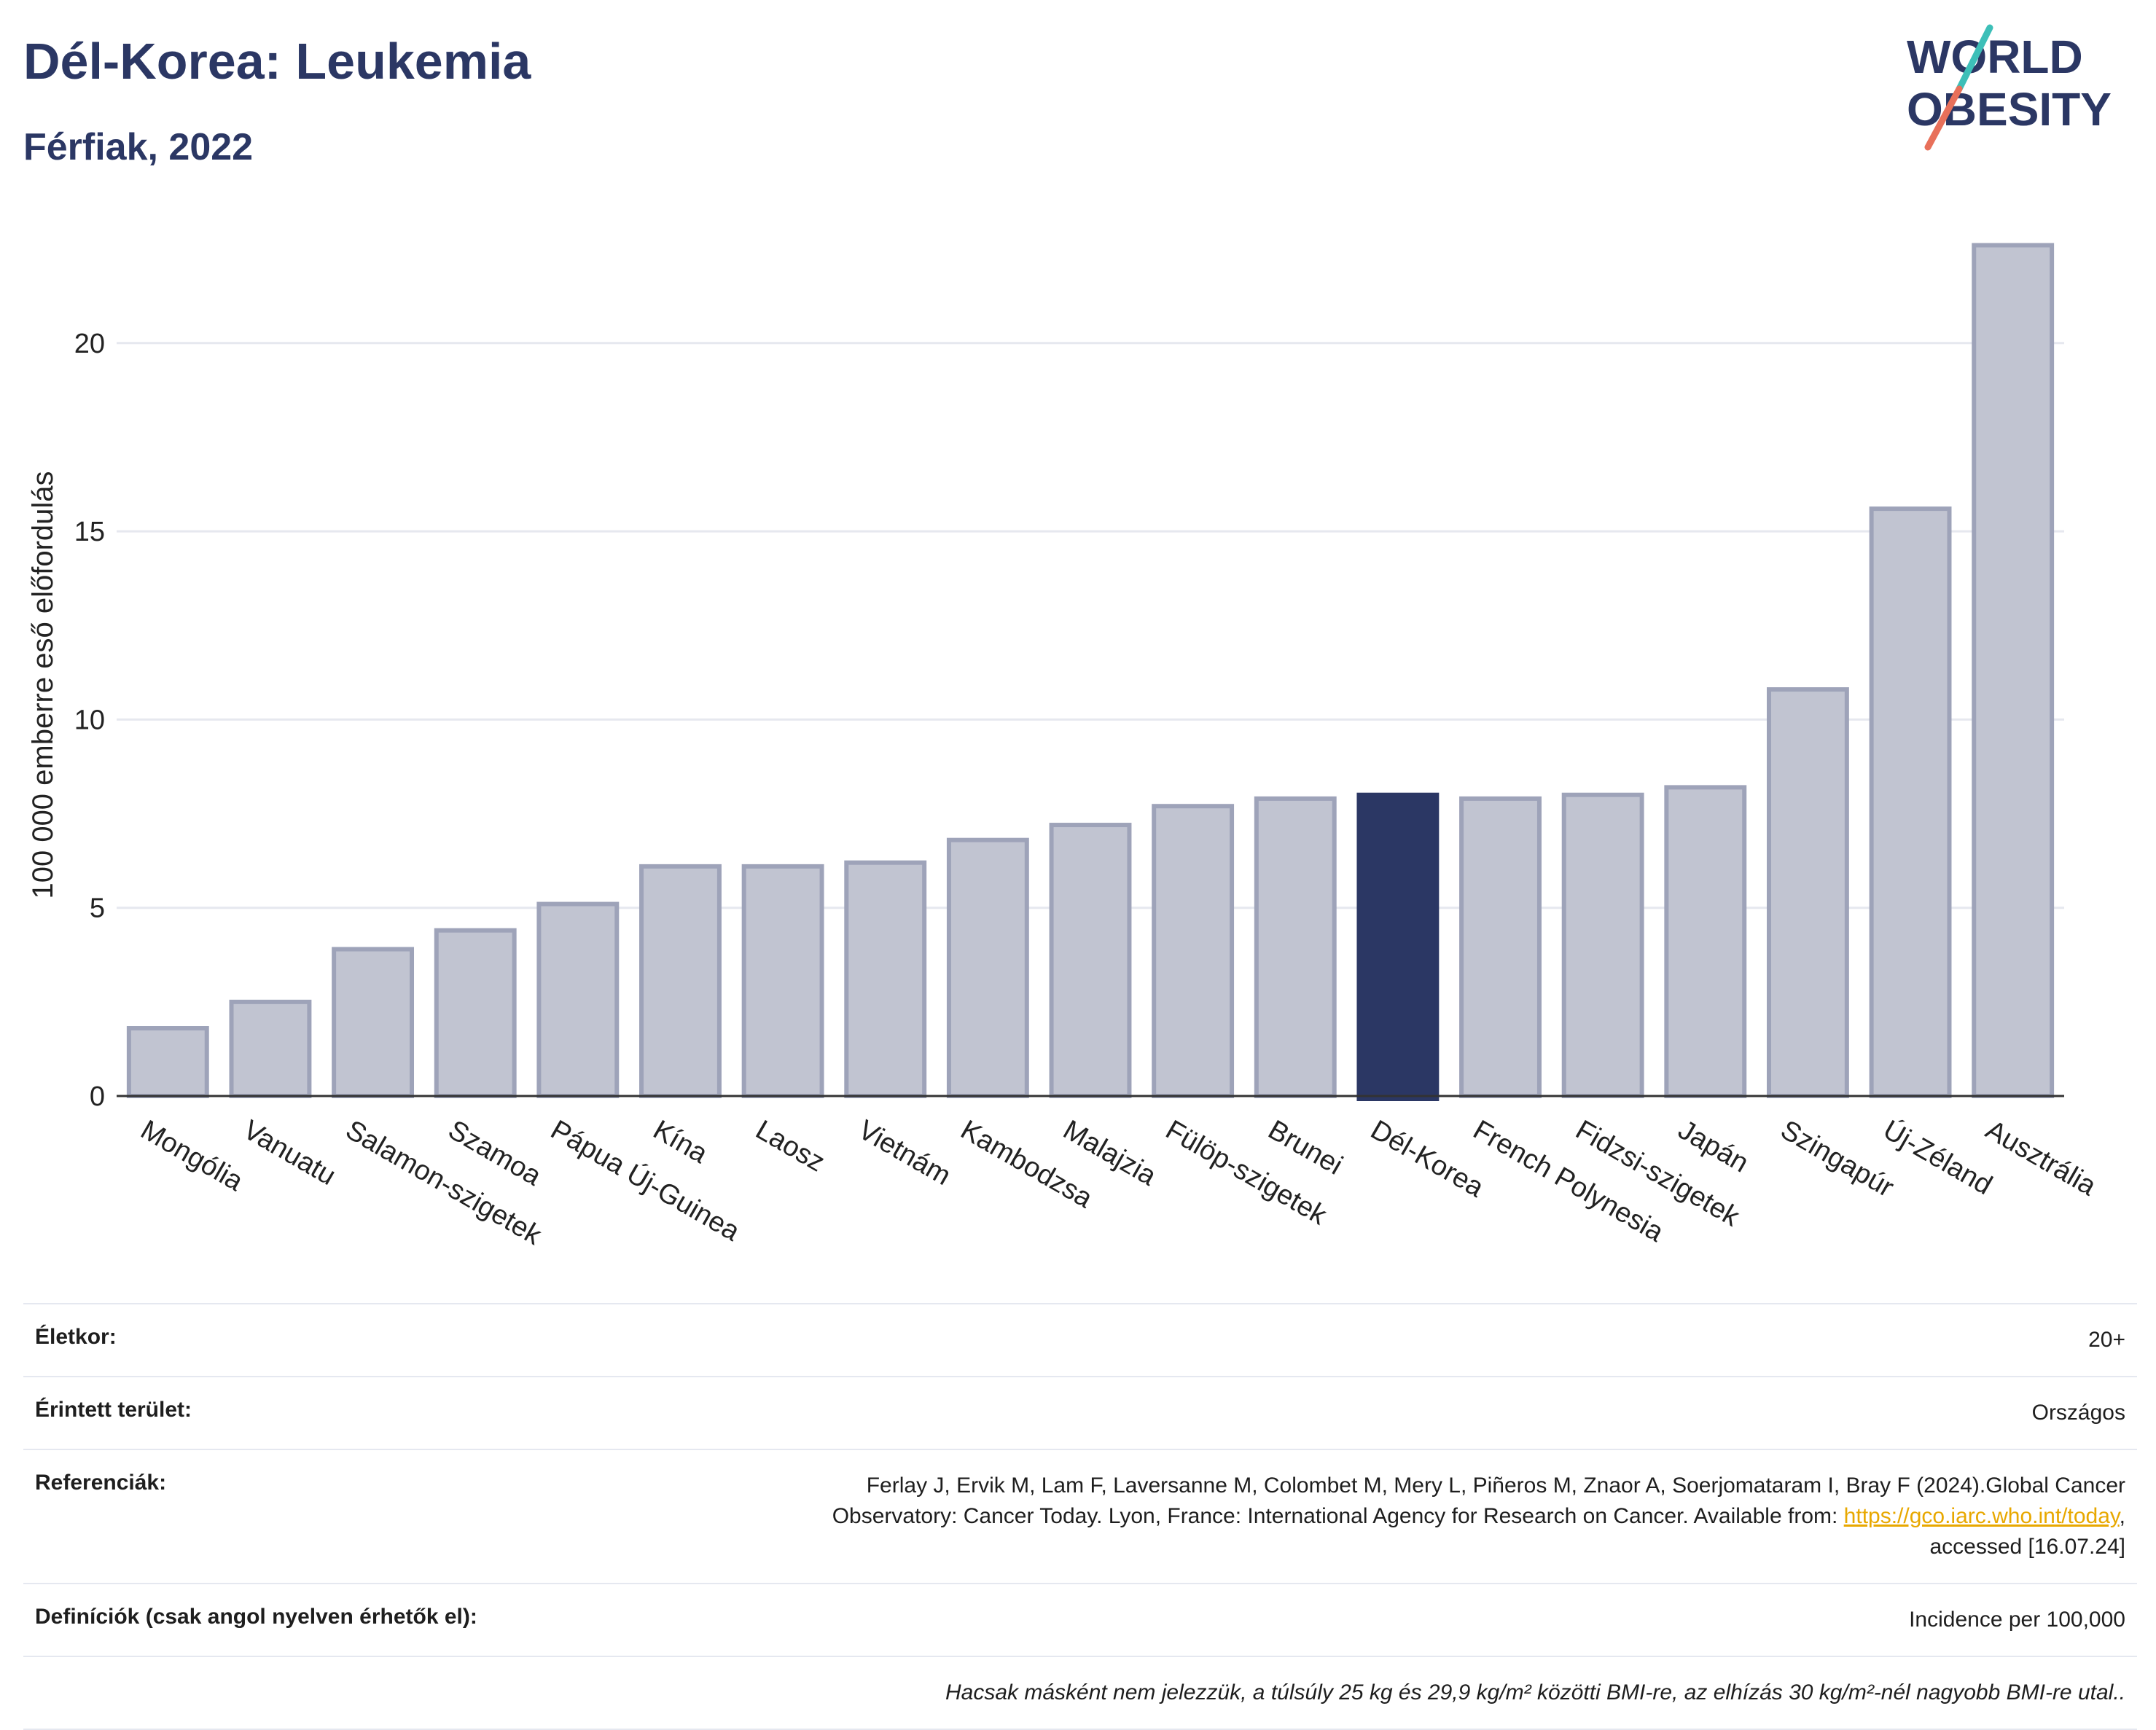 This screenshot has height=1730, width=2156. What do you see at coordinates (1295, 947) in the screenshot?
I see `bar-Brunei` at bounding box center [1295, 947].